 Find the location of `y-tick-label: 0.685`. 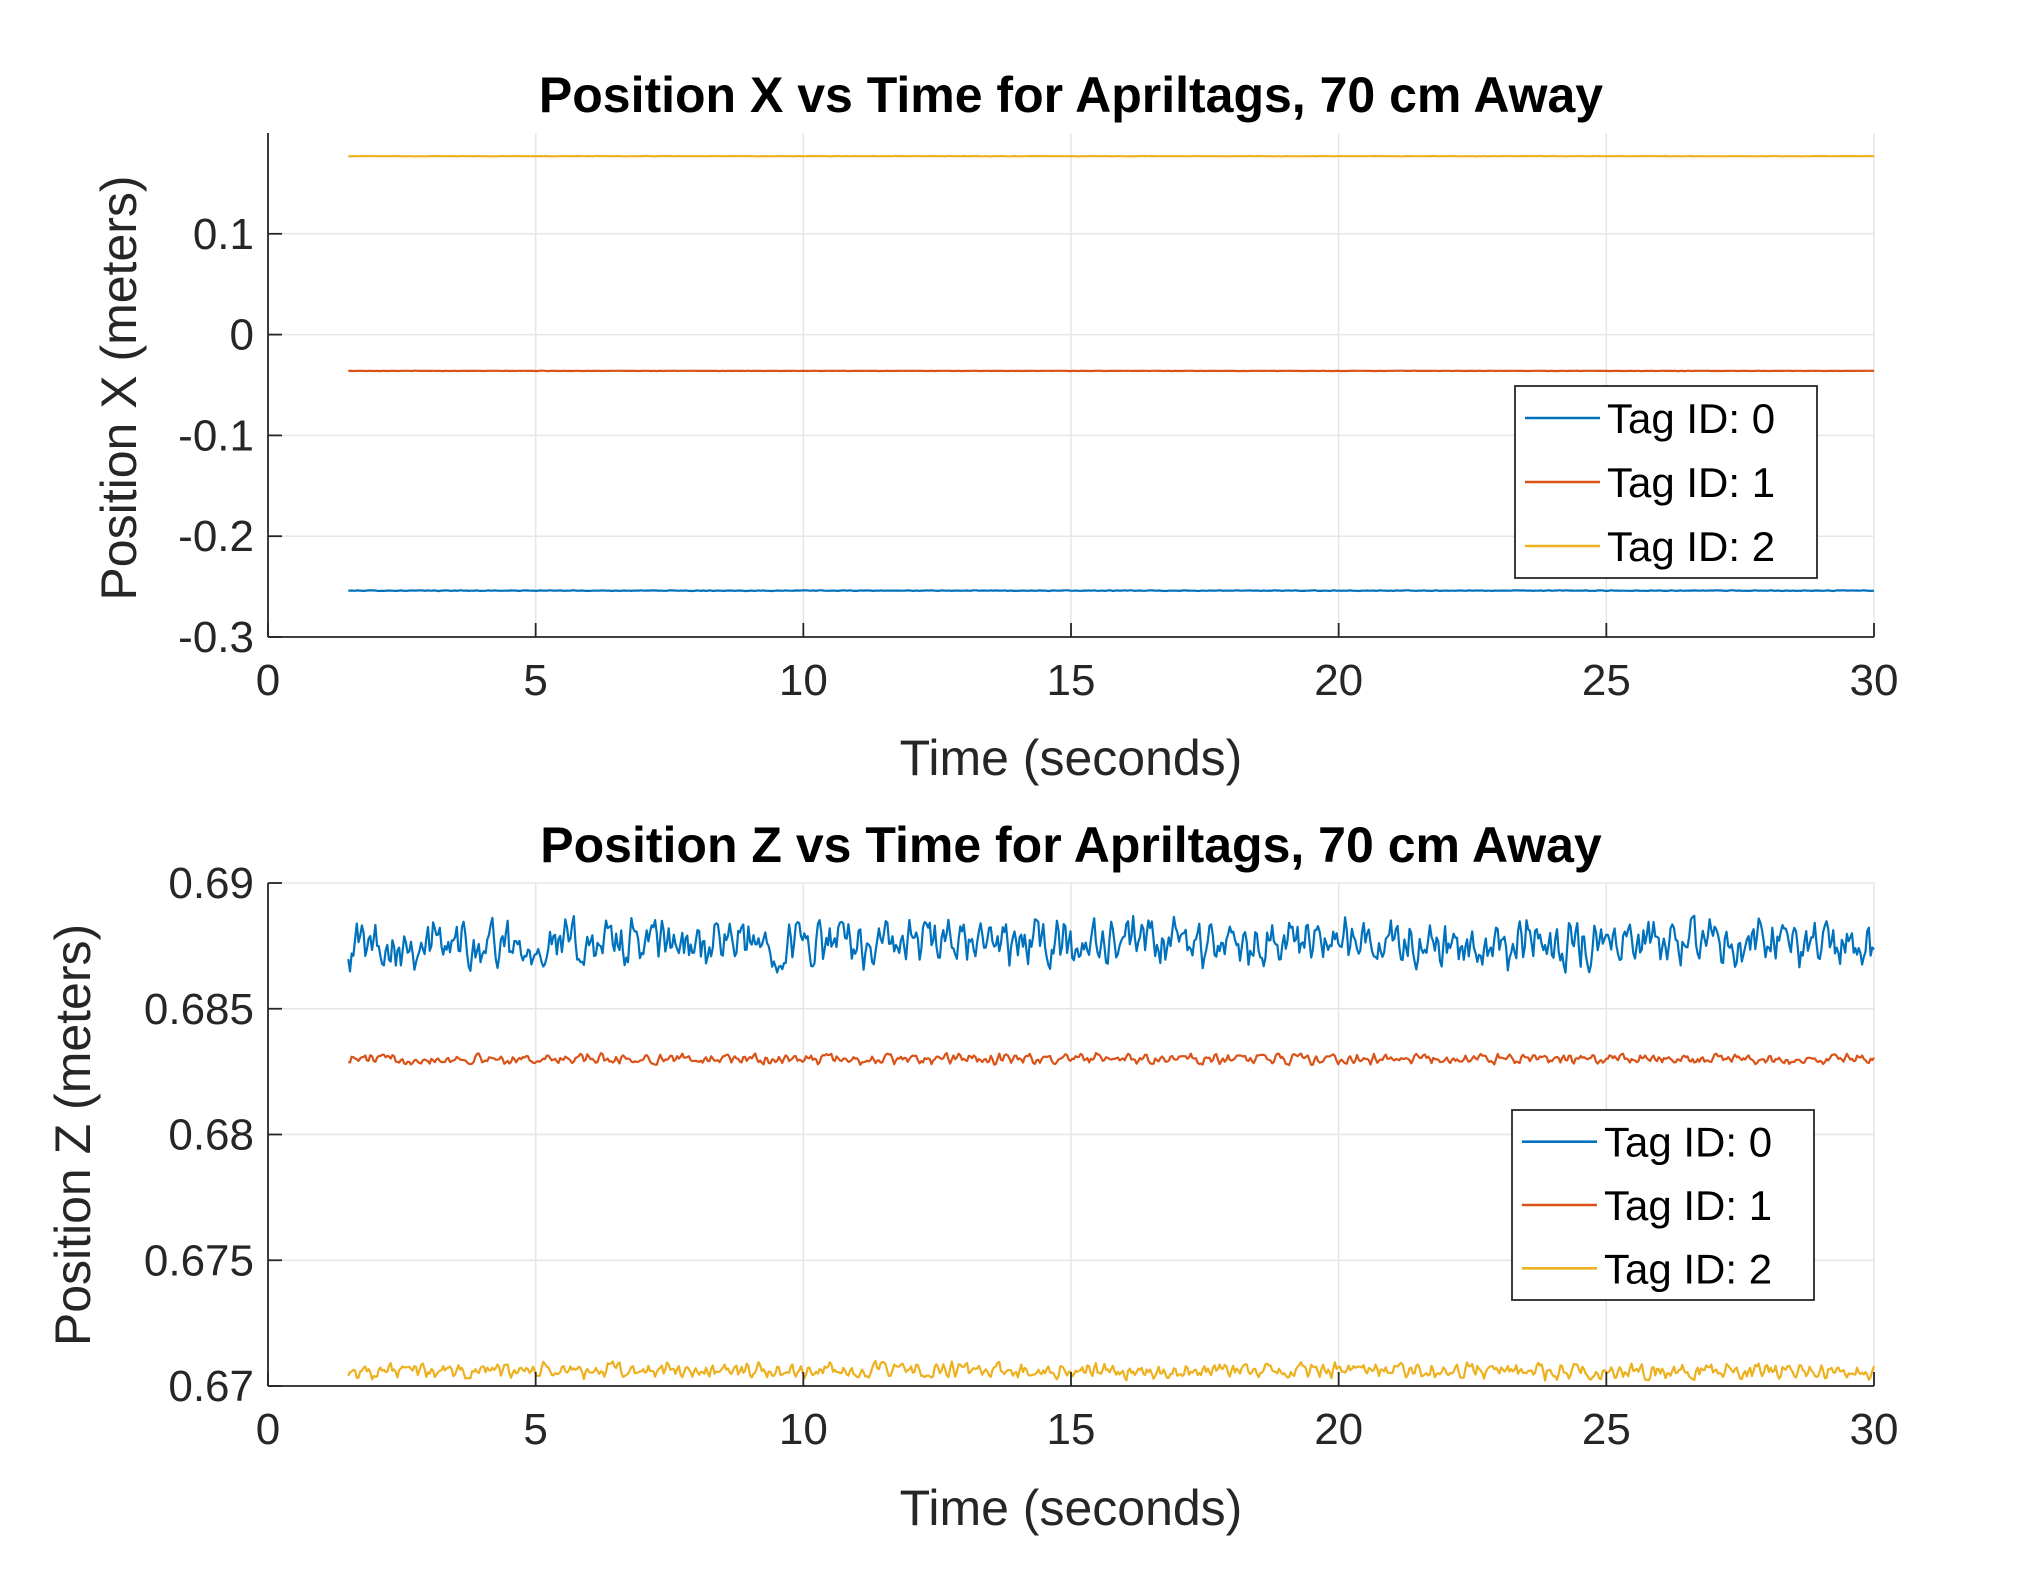

y-tick-label: 0.685 is located at coordinates (199, 1009).